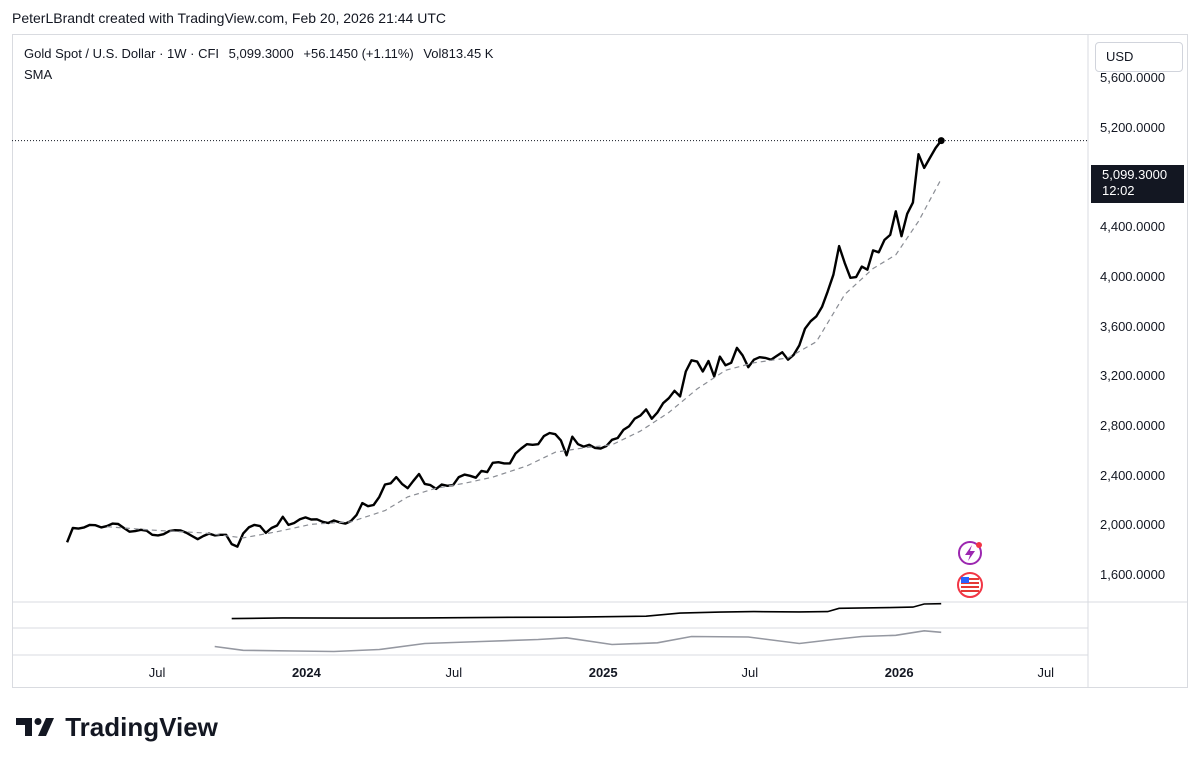  Describe the element at coordinates (1133, 78) in the screenshot. I see `price-tick-label: 5,600.0000` at that location.